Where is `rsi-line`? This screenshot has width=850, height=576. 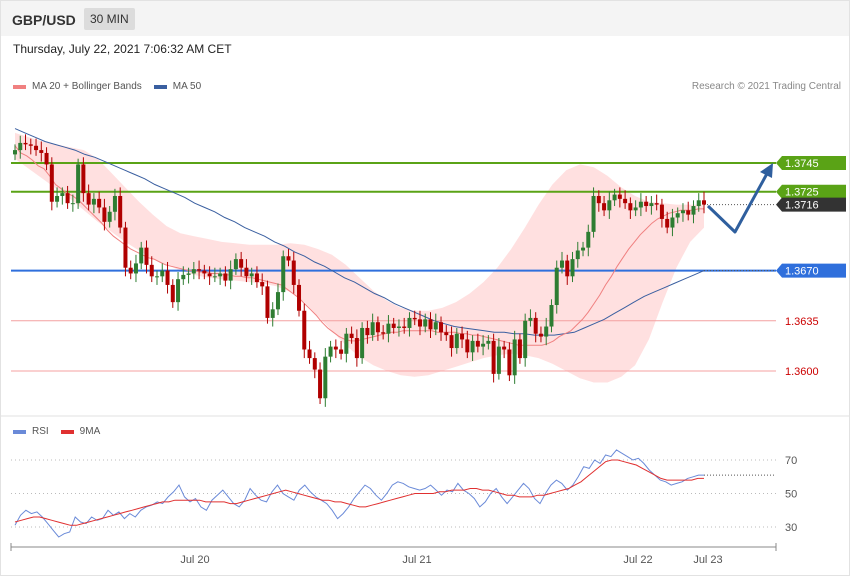
rsi-line is located at coordinates (359, 493).